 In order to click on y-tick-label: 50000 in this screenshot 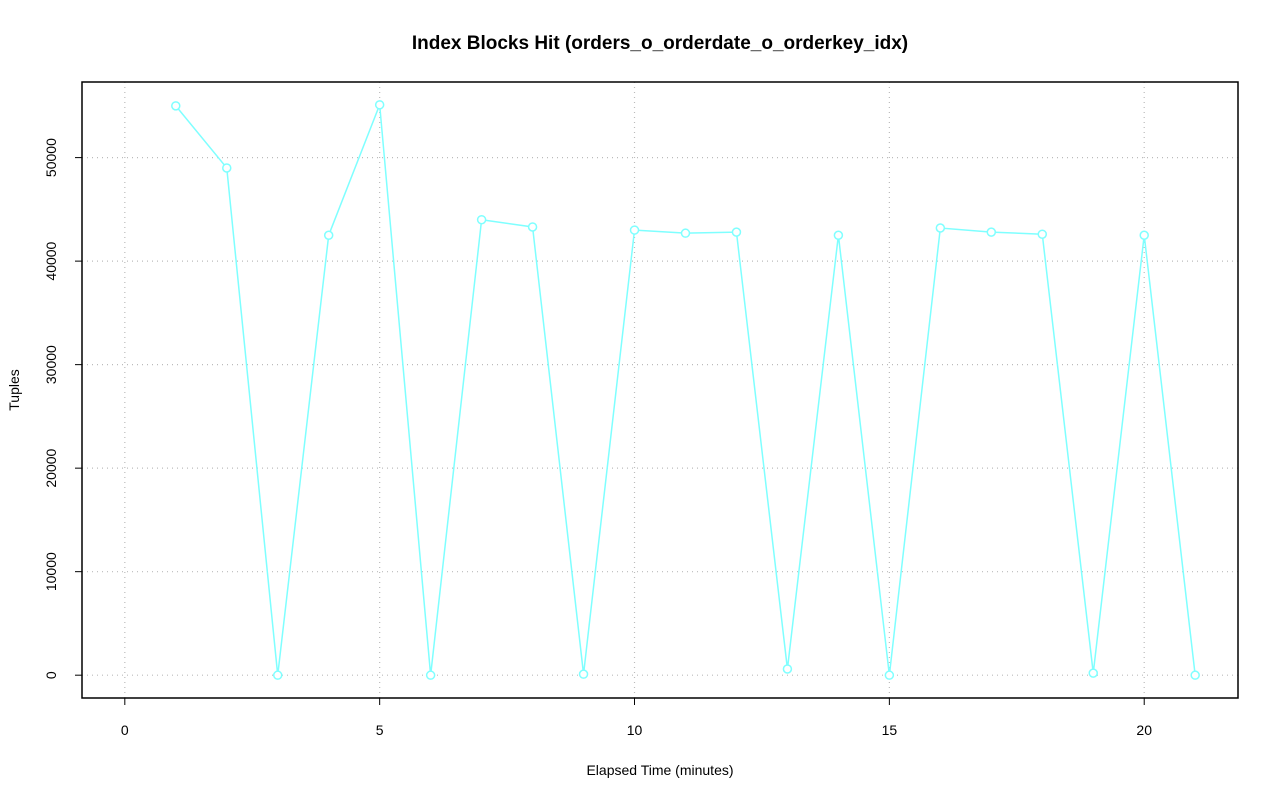, I will do `click(51, 157)`.